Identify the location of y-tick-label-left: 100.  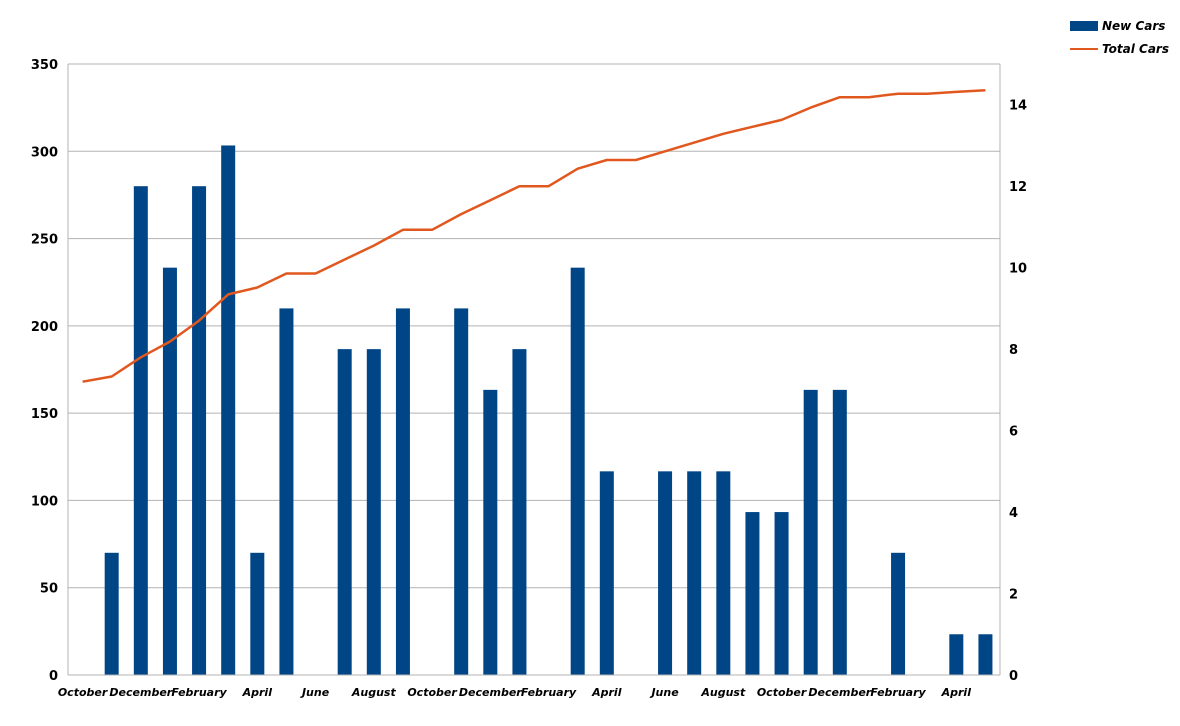
(44, 501).